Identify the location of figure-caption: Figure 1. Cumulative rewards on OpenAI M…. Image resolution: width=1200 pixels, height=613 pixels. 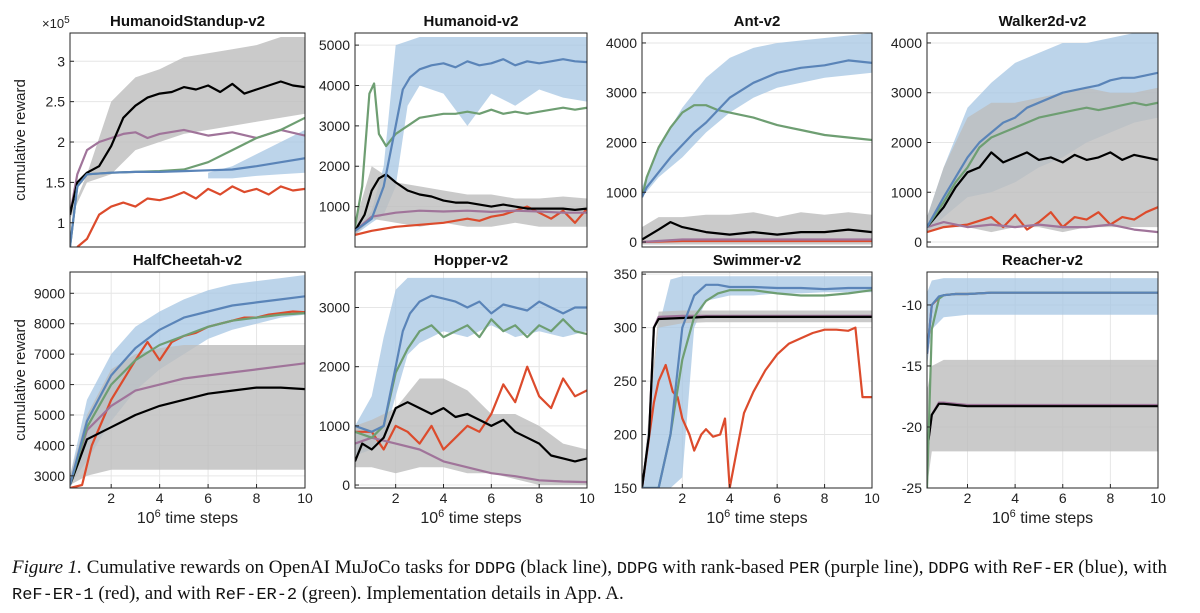
(601, 582).